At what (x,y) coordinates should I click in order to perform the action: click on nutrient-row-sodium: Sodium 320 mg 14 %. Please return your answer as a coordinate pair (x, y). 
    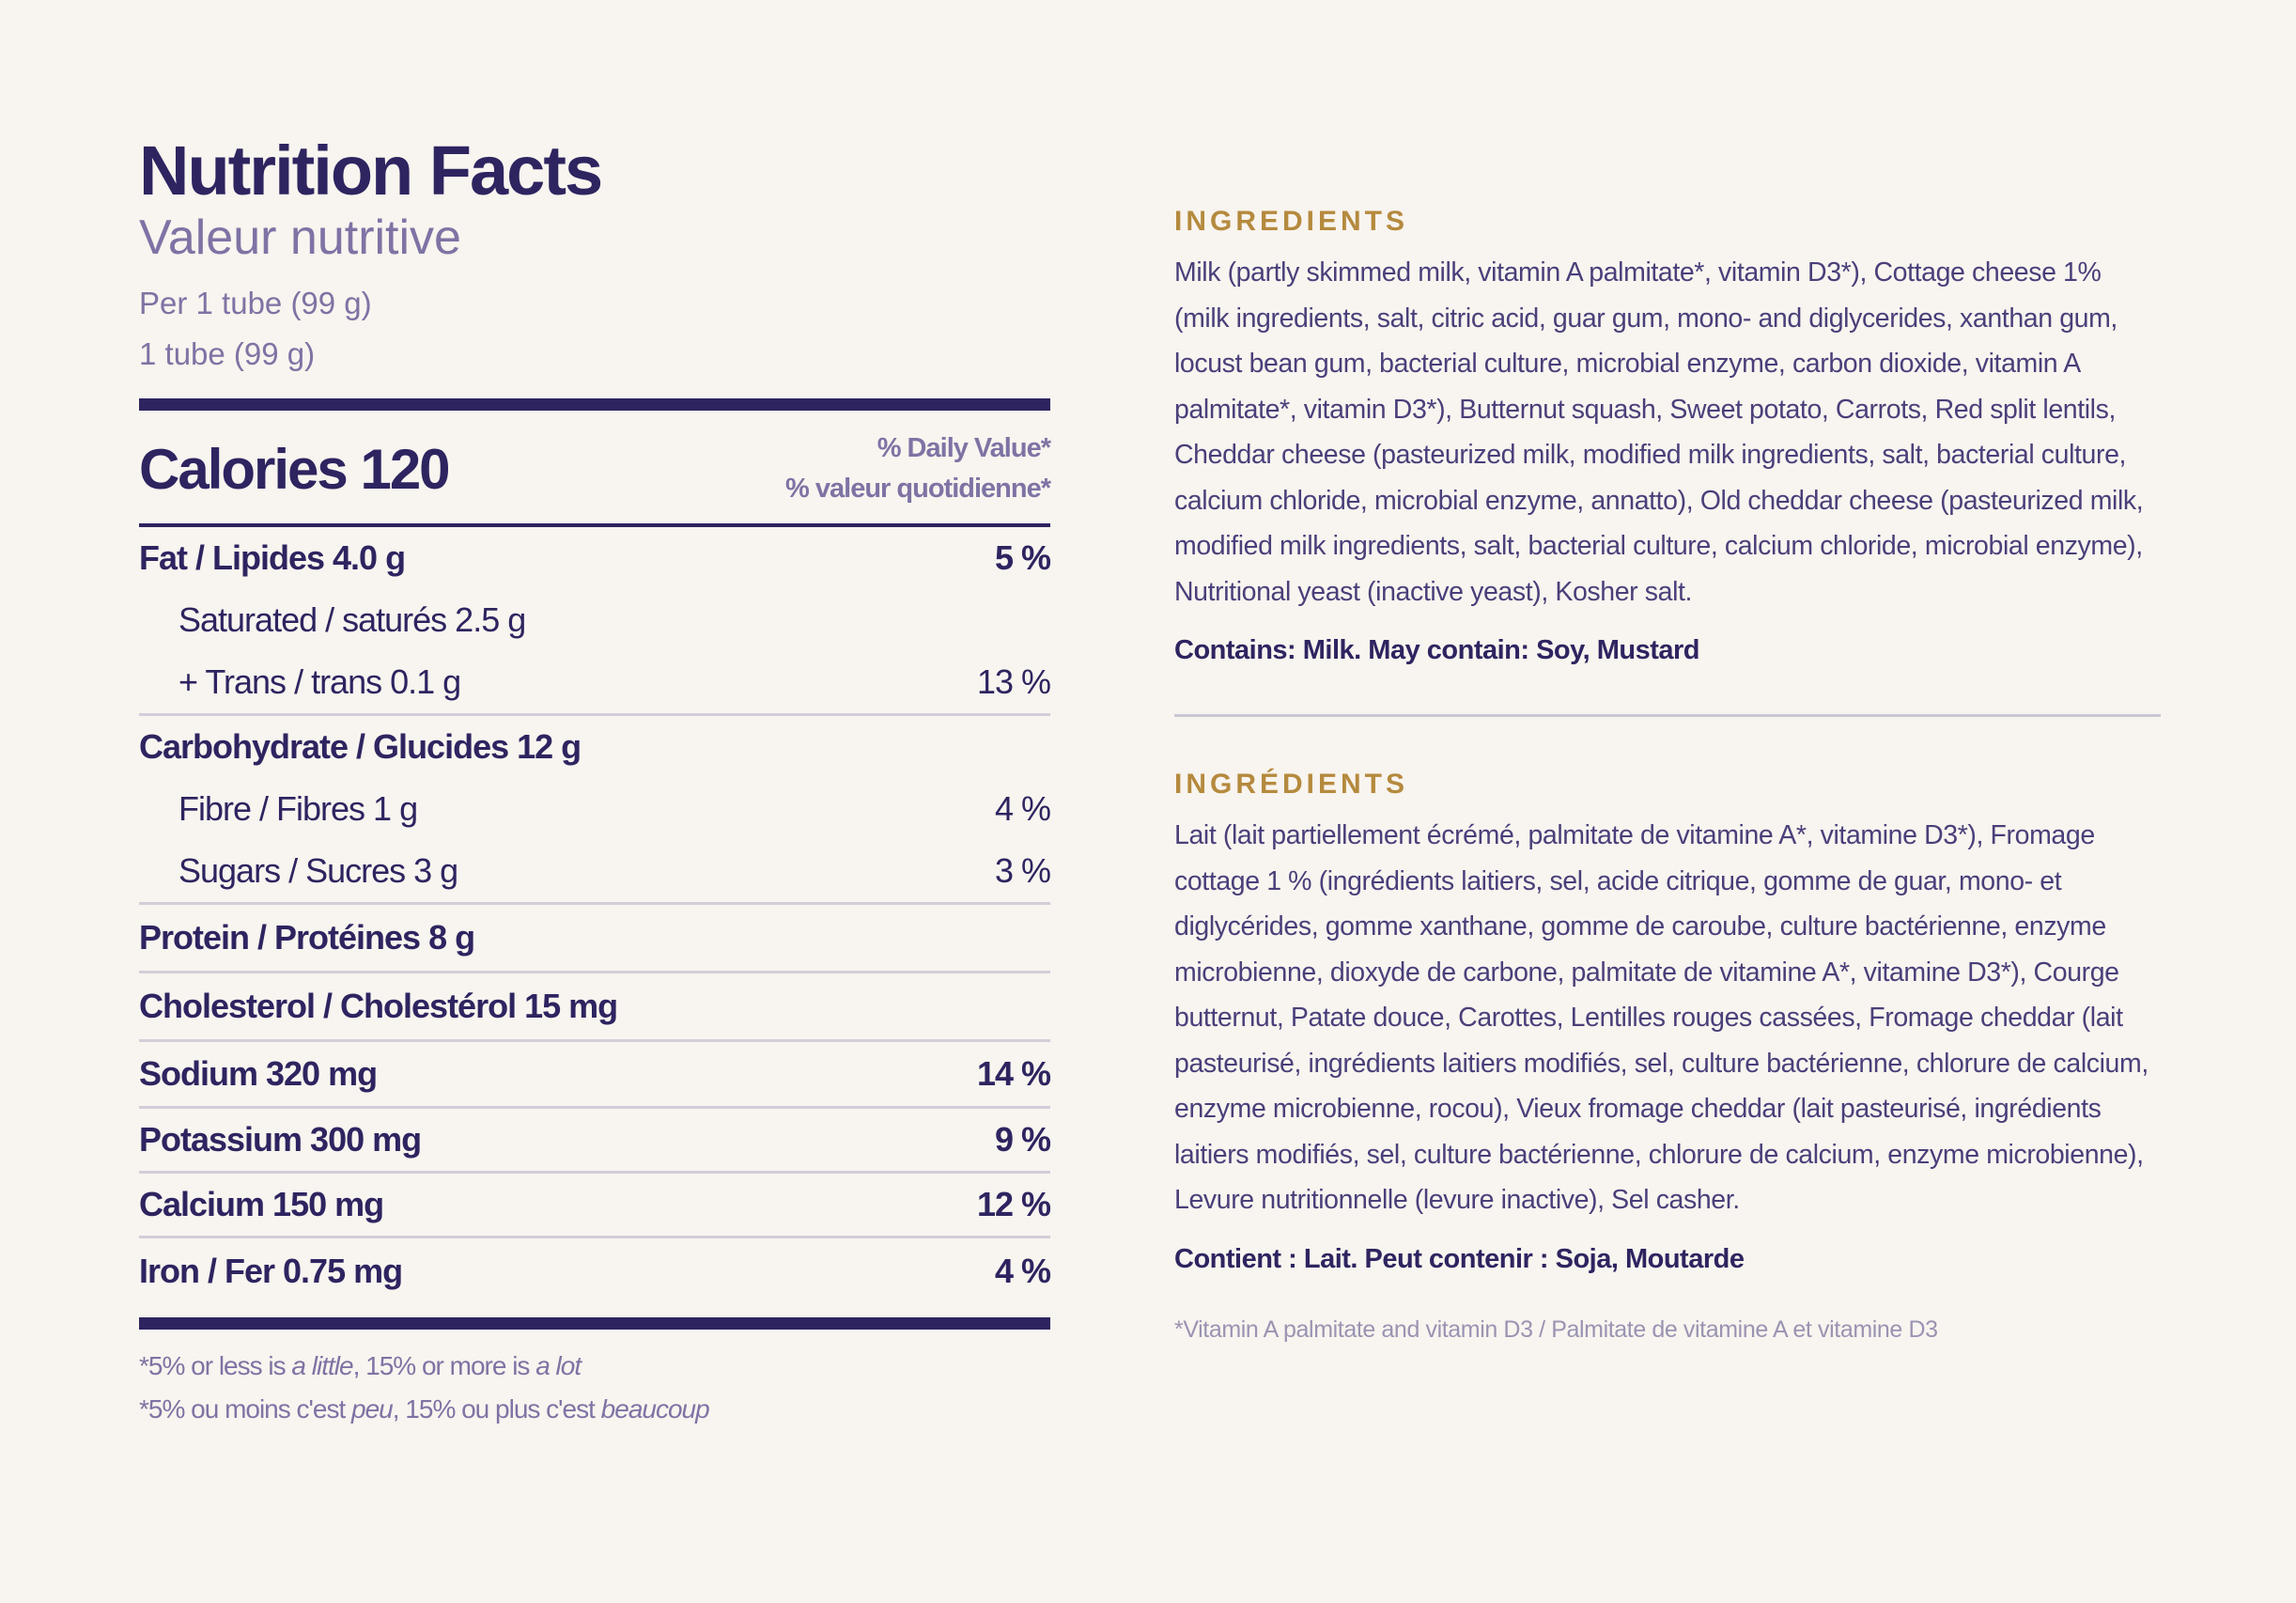
    Looking at the image, I should click on (595, 1074).